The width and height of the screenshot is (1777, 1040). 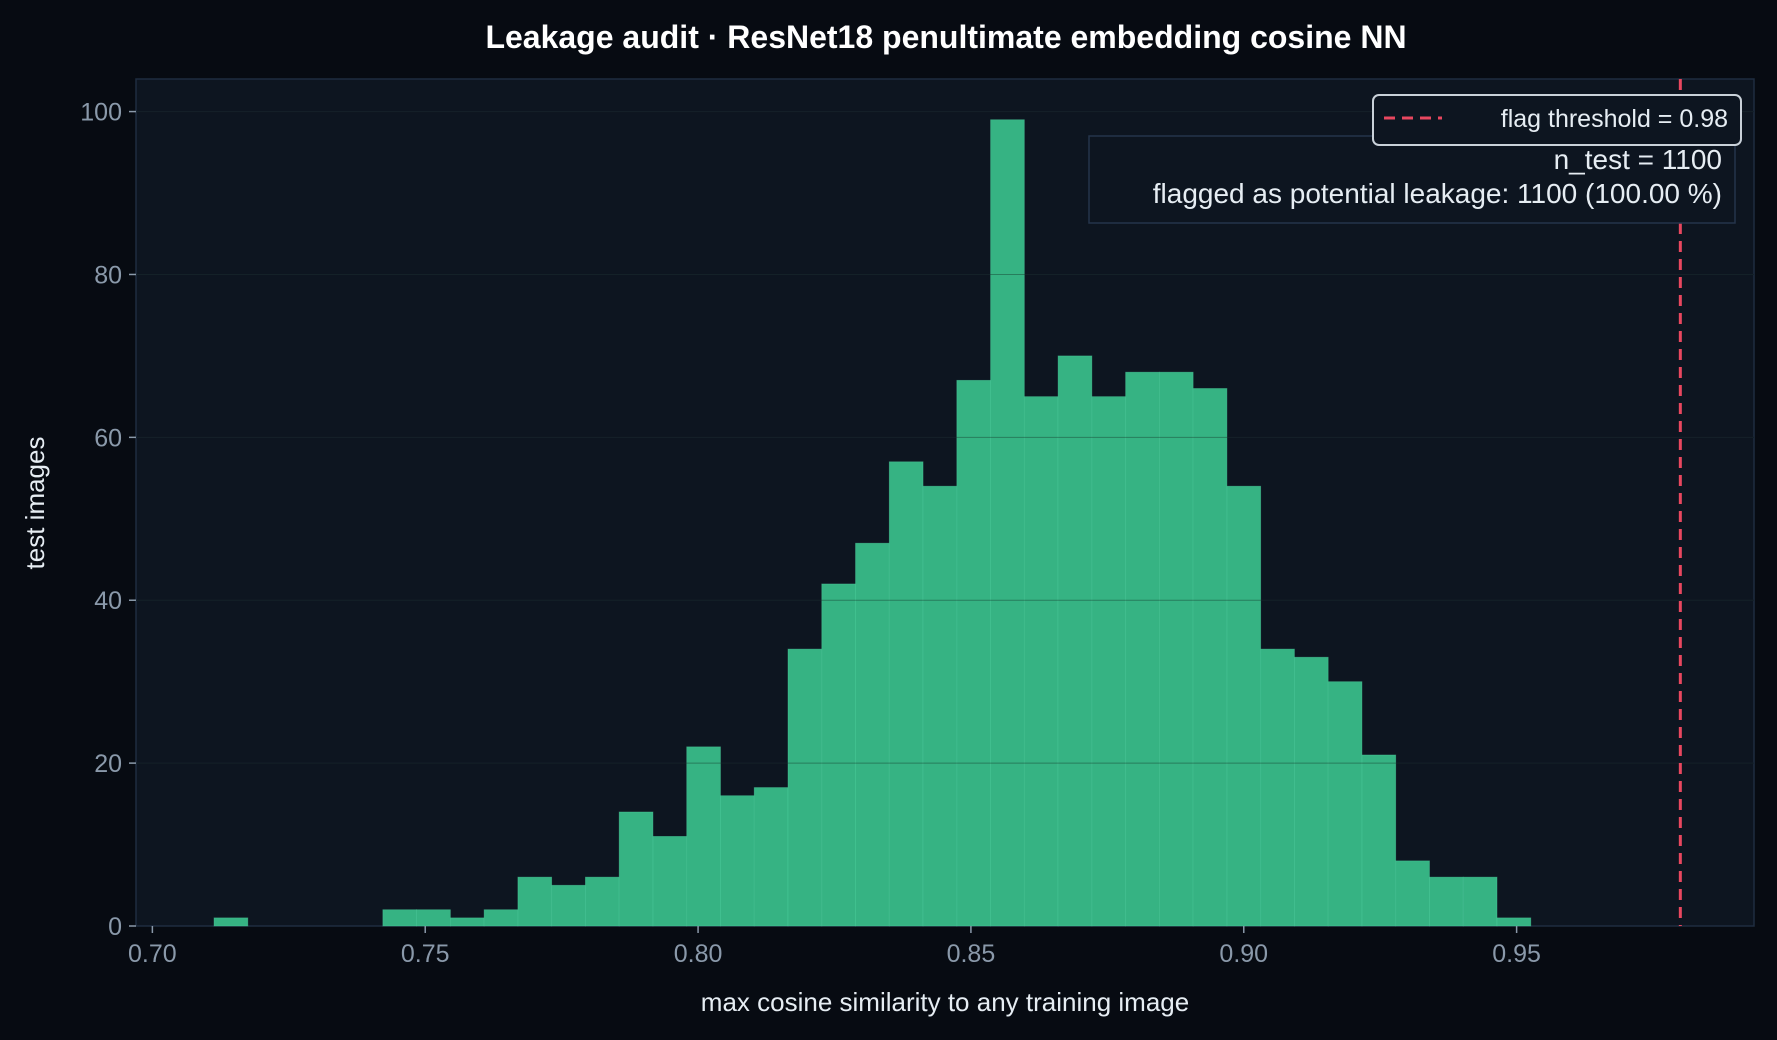 I want to click on y-tick-label: 80, so click(x=108, y=275).